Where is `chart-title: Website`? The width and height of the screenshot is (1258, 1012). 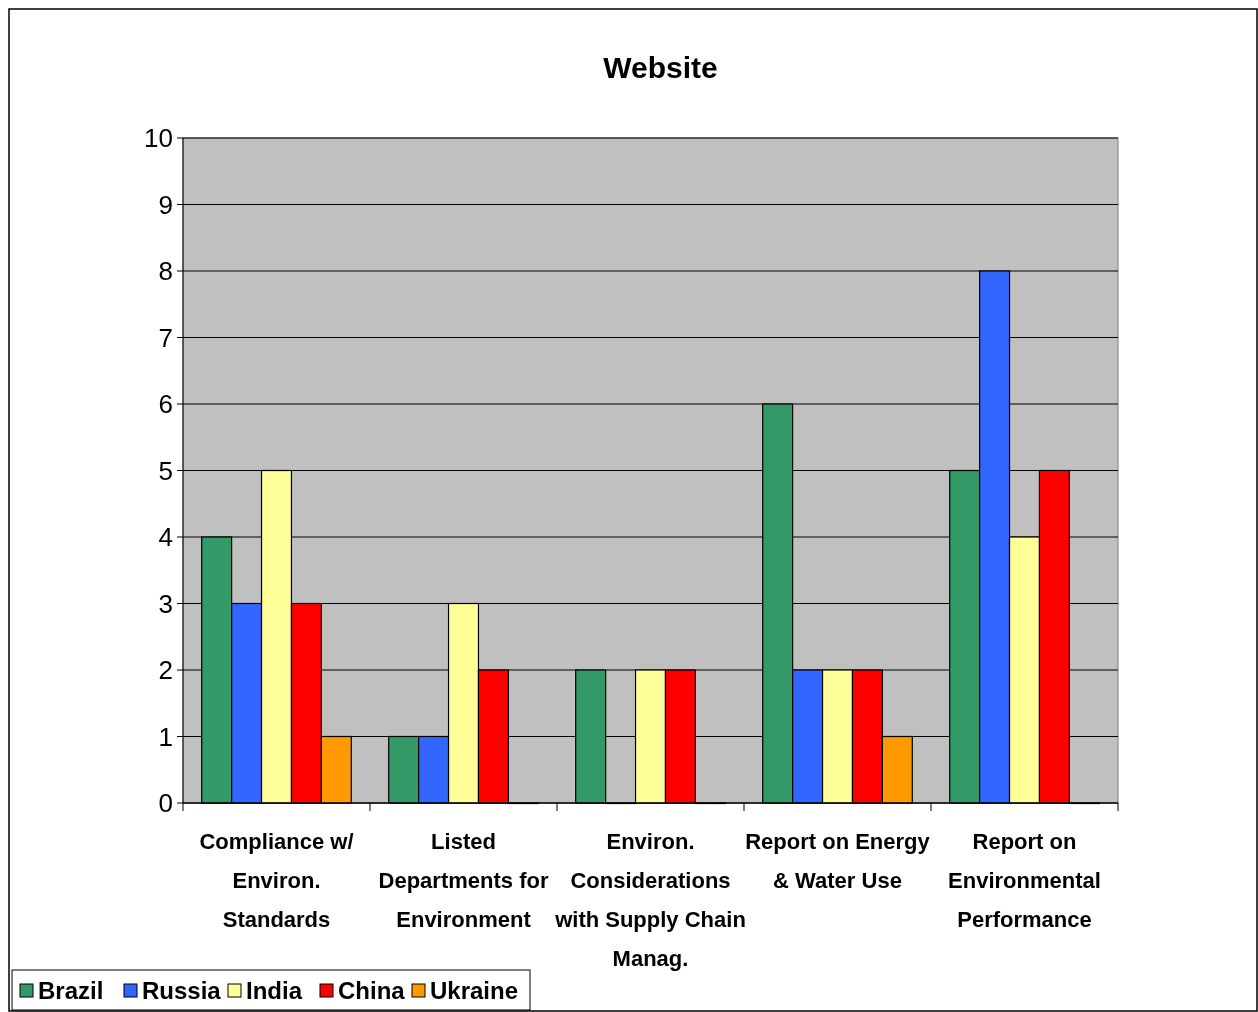
chart-title: Website is located at coordinates (660, 67).